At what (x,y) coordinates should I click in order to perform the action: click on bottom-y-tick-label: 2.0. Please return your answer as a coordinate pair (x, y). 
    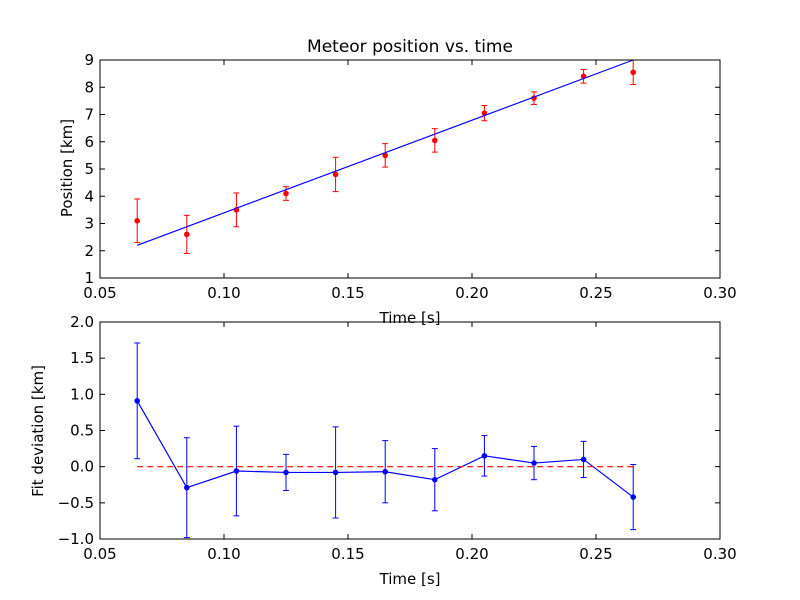
    Looking at the image, I should click on (82, 322).